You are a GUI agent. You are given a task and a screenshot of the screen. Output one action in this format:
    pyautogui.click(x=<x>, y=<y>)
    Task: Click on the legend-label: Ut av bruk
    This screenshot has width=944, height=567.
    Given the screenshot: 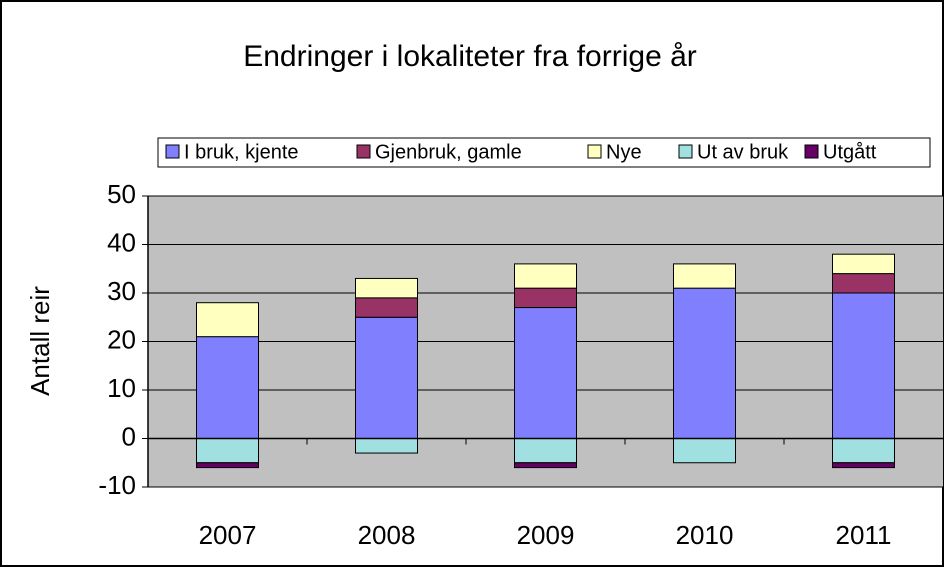 What is the action you would take?
    pyautogui.click(x=743, y=152)
    